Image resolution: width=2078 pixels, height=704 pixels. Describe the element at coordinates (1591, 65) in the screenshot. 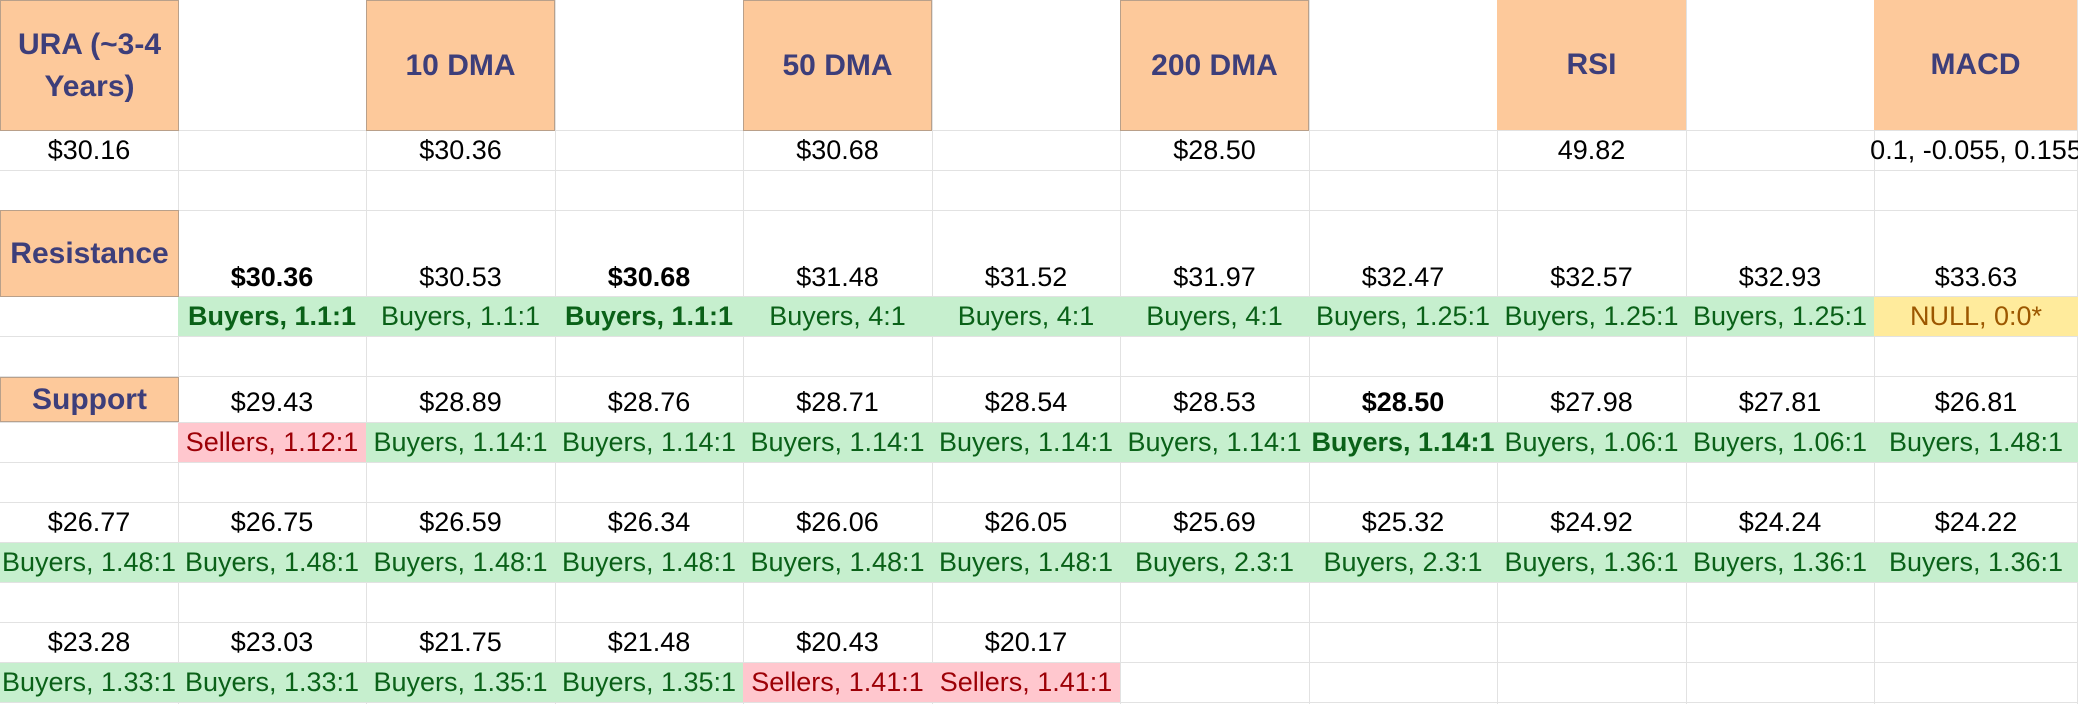

I see `header-rsi: RSI` at that location.